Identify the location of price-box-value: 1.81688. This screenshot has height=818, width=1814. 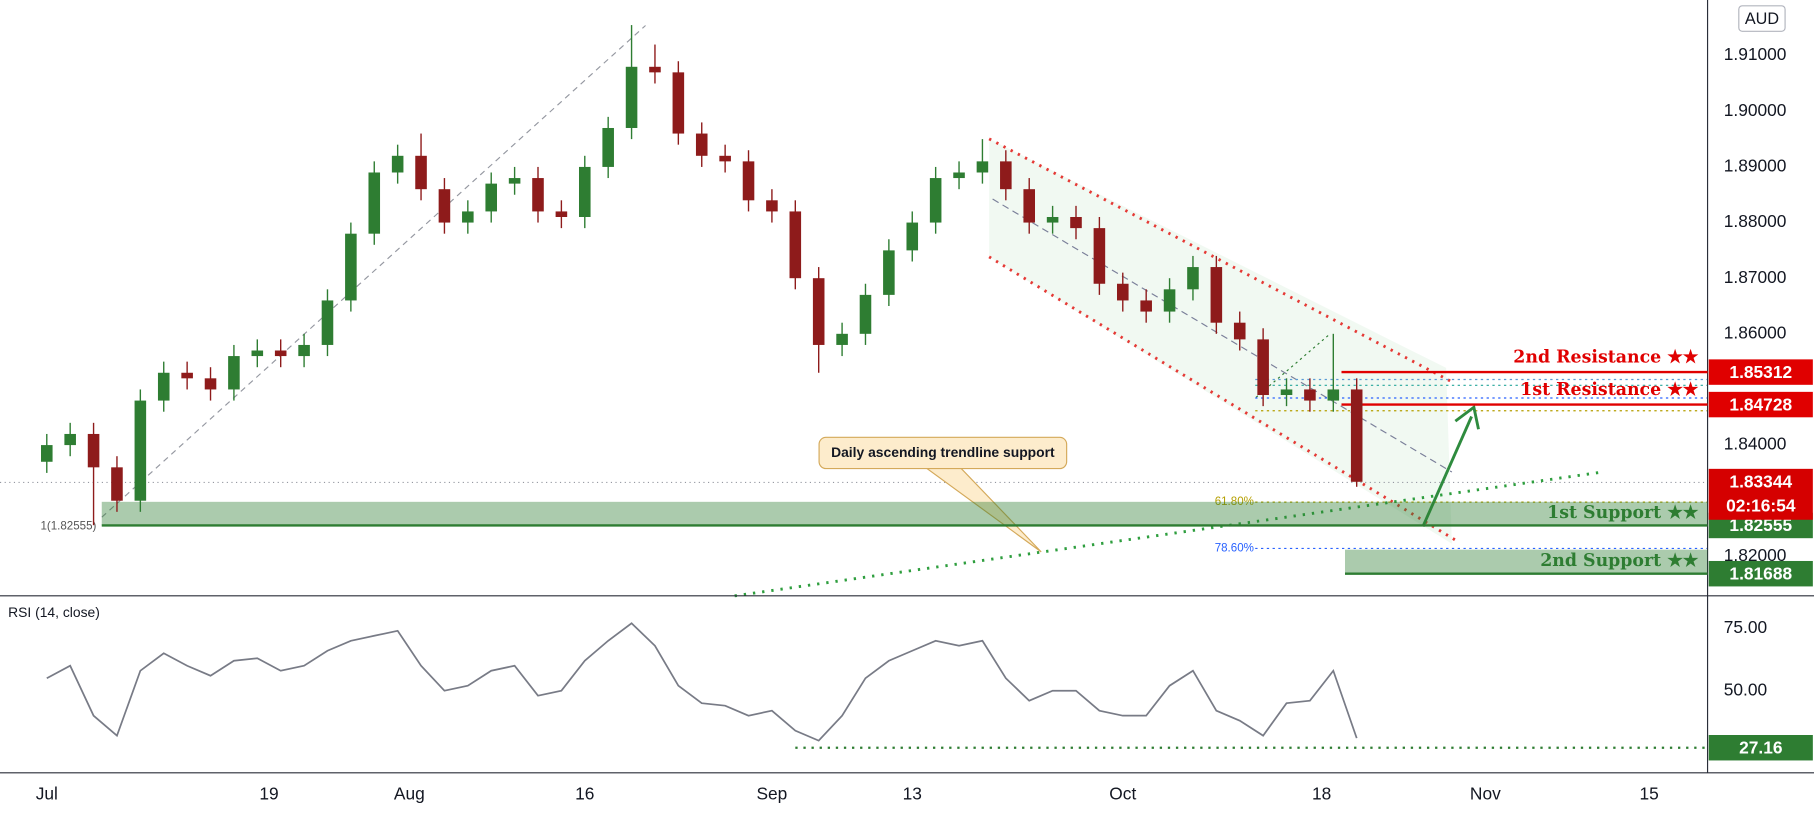
(1760, 573).